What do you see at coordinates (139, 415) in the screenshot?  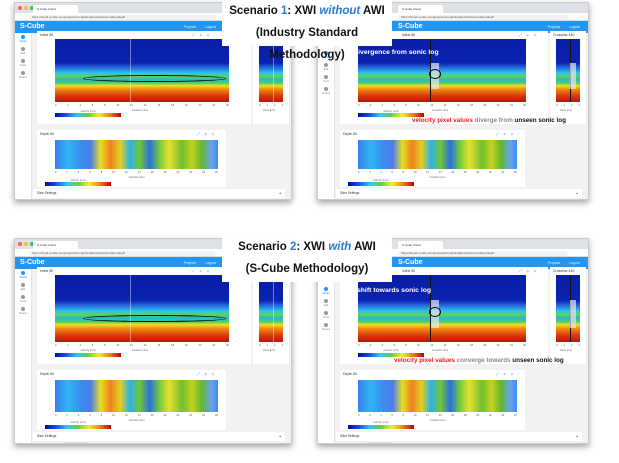 I see `tick-label: 14` at bounding box center [139, 415].